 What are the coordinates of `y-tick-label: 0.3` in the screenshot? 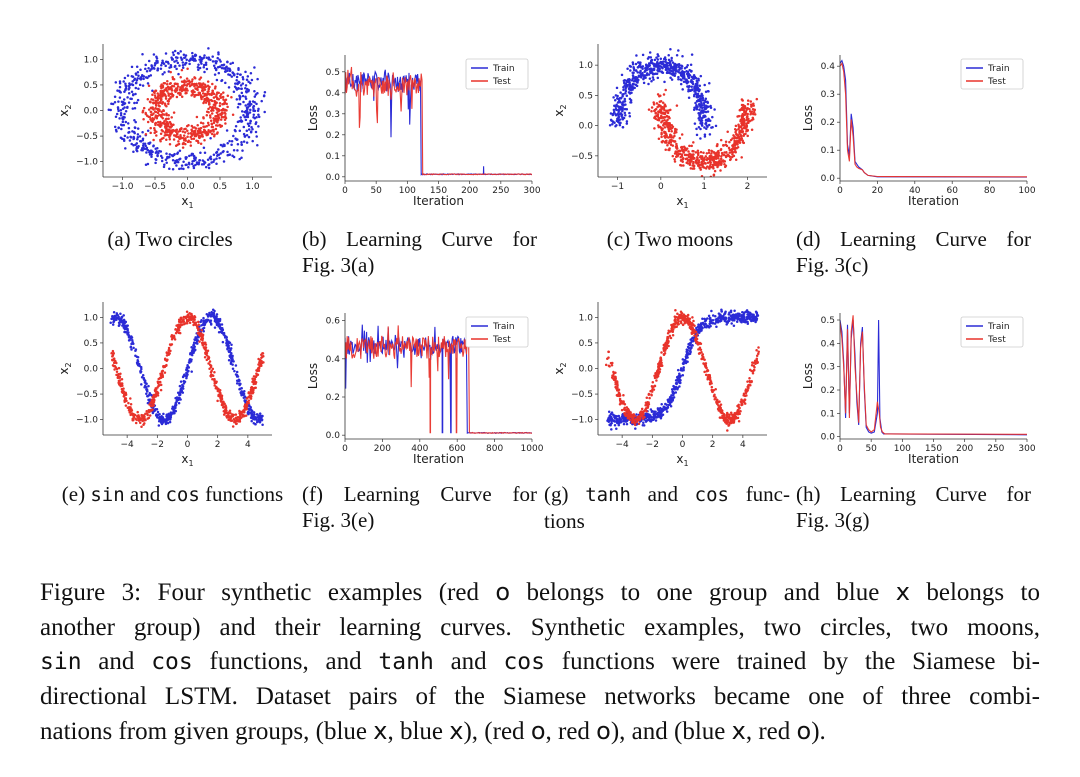 It's located at (828, 95).